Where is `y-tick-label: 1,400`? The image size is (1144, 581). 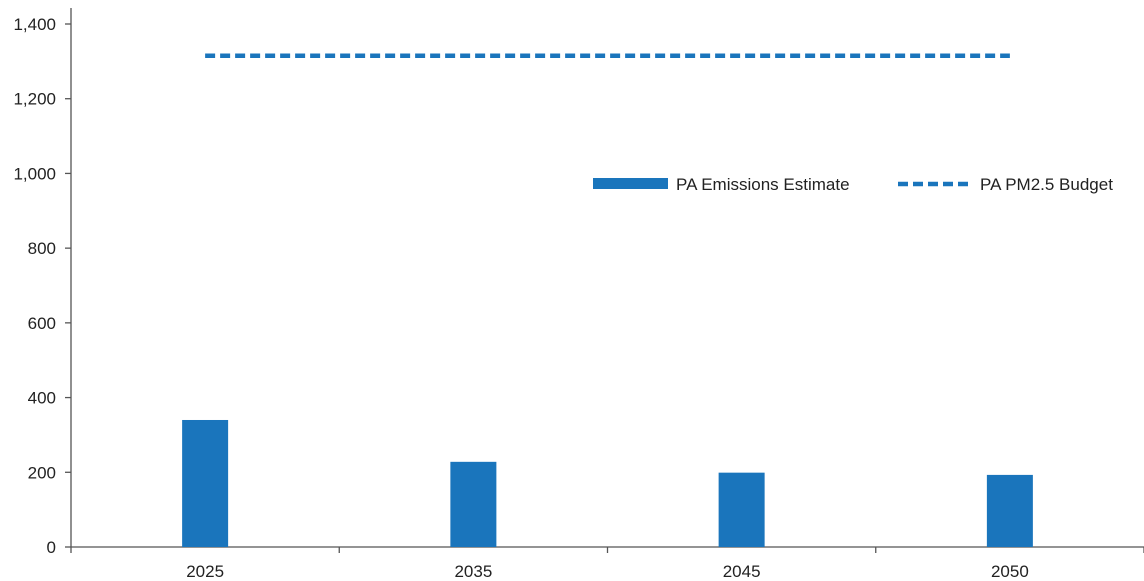
y-tick-label: 1,400 is located at coordinates (34, 24).